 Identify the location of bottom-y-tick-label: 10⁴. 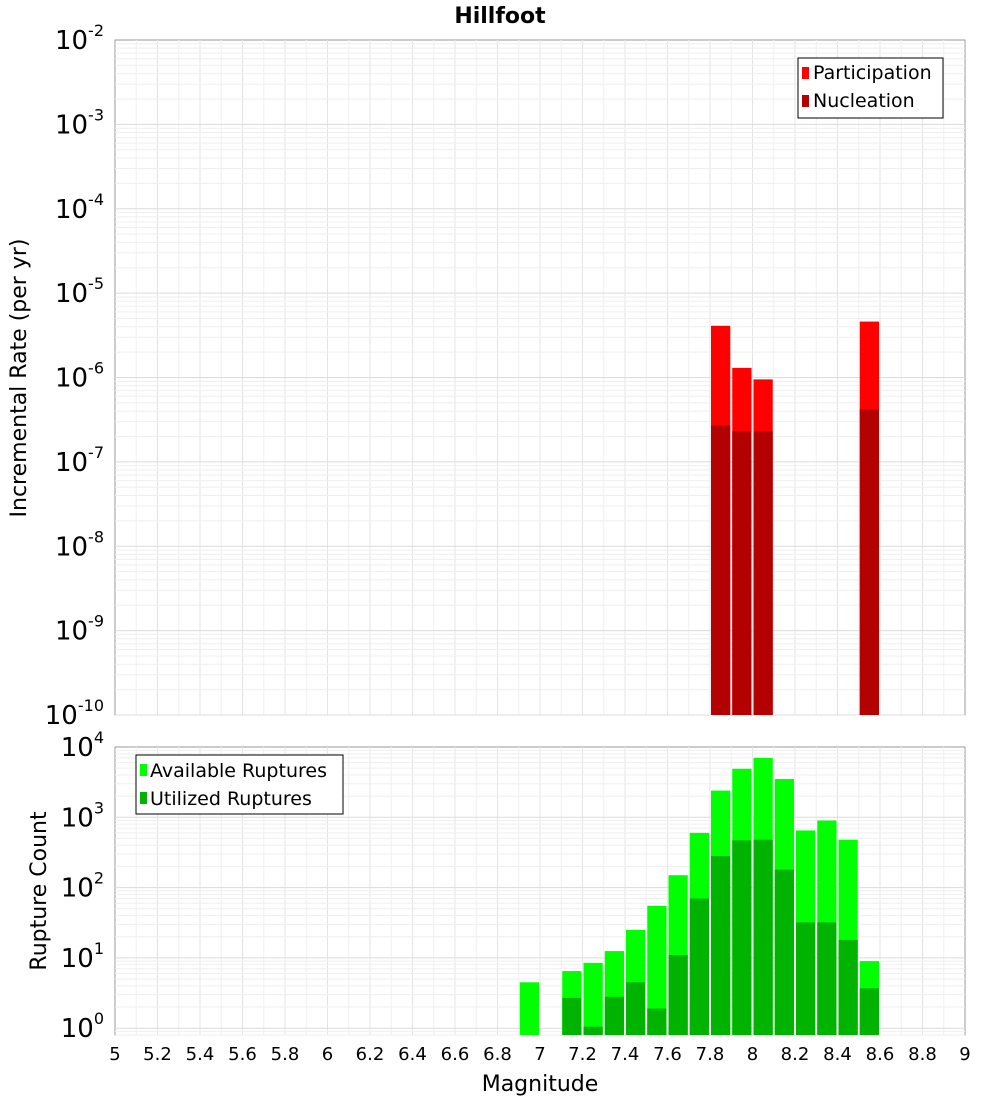
(82, 745).